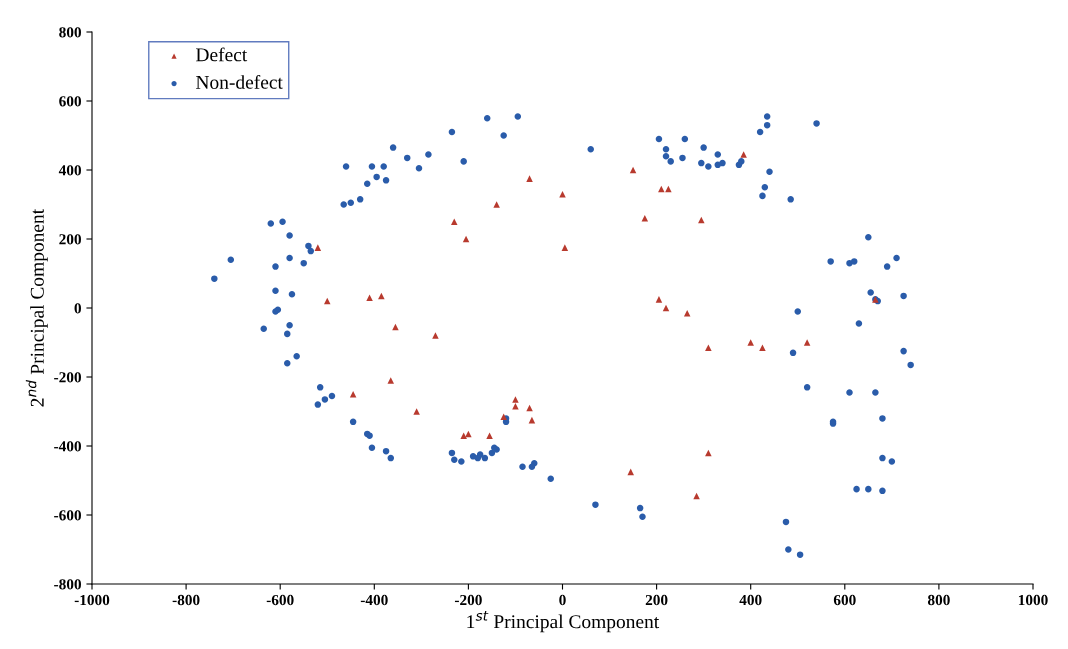 Image resolution: width=1068 pixels, height=649 pixels. I want to click on x-tick-label: 1000, so click(1033, 600).